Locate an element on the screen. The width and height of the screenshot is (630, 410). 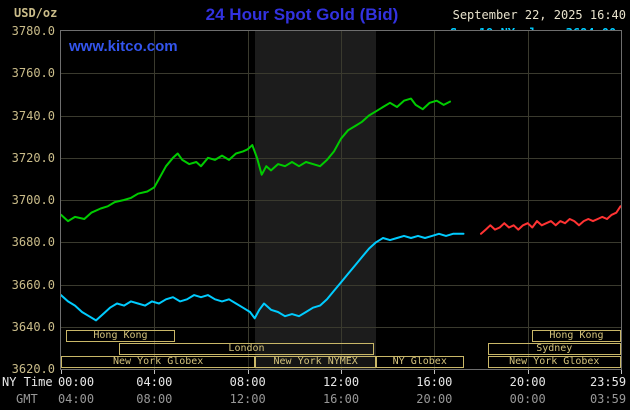
session-label: Sydney is located at coordinates (554, 348).